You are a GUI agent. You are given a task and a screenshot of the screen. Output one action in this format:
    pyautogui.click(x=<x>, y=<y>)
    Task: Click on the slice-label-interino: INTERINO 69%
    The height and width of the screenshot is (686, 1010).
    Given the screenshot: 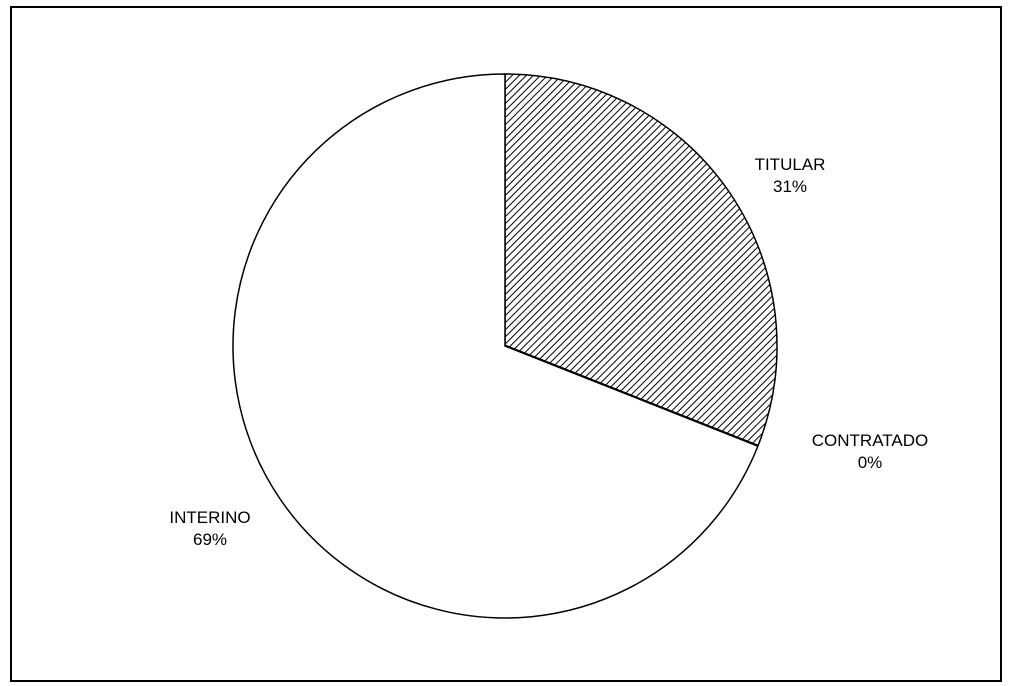 What is the action you would take?
    pyautogui.click(x=209, y=528)
    